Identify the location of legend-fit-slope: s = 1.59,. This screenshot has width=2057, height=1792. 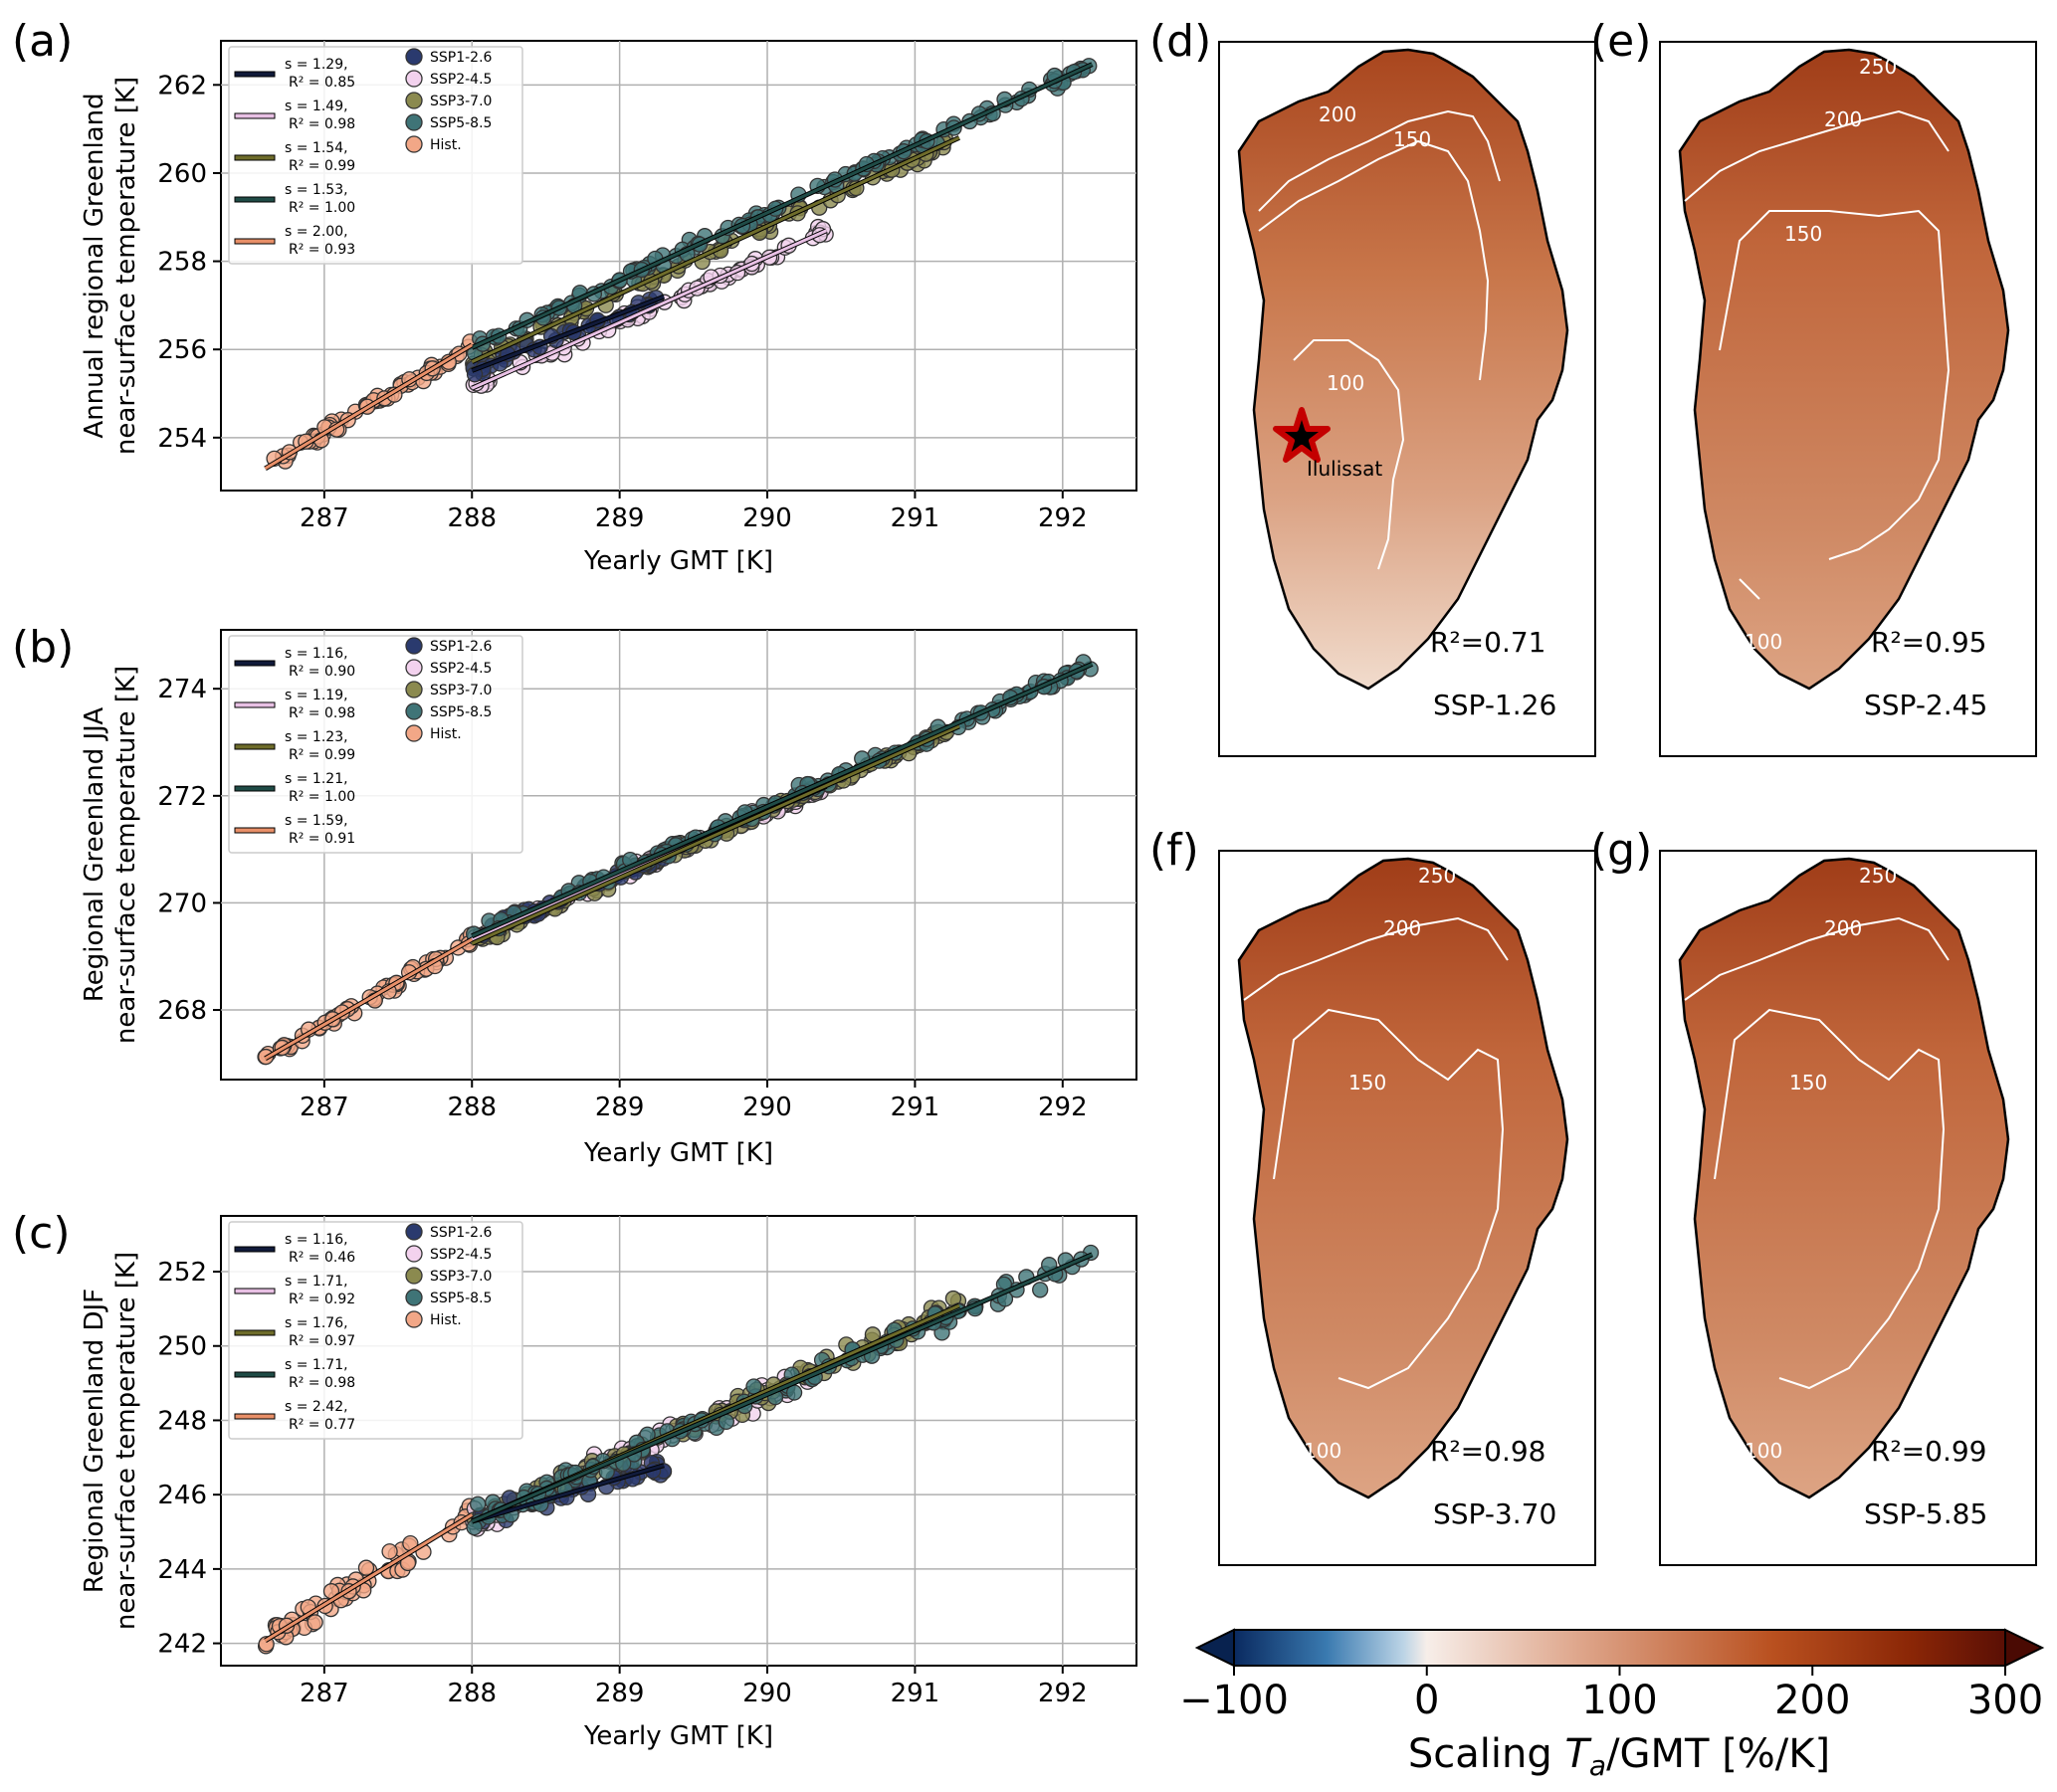
(316, 821).